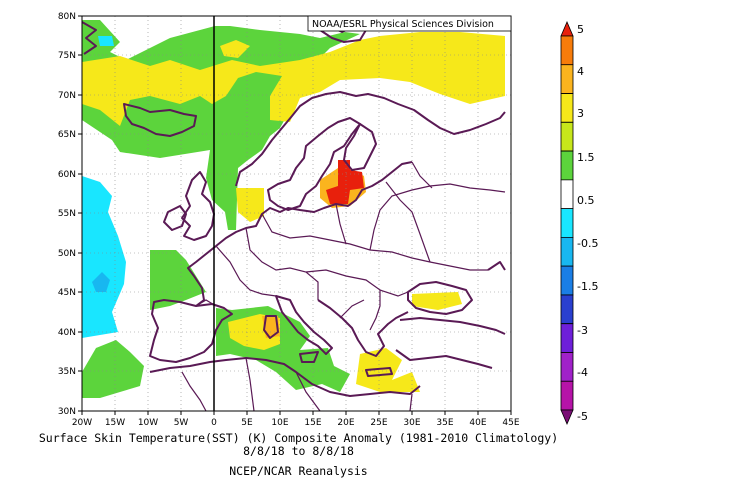 This screenshot has height=494, width=747. Describe the element at coordinates (160, 120) in the screenshot. I see `coast-iceland` at that location.